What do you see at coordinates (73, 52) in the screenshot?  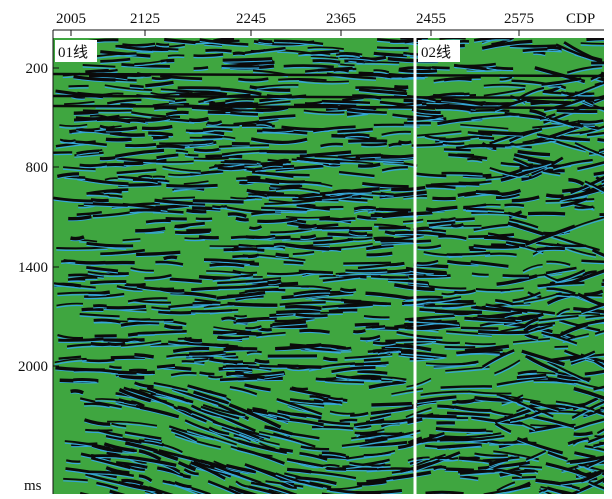 I see `panel-label: 01线` at bounding box center [73, 52].